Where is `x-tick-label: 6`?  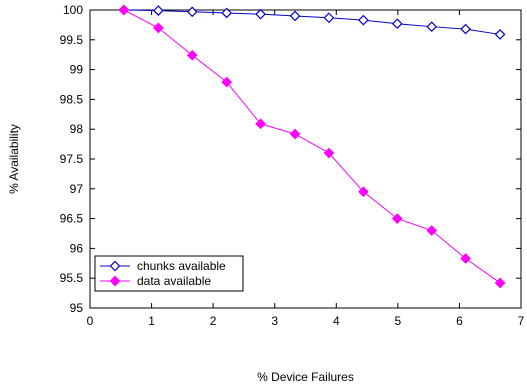
x-tick-label: 6 is located at coordinates (459, 321).